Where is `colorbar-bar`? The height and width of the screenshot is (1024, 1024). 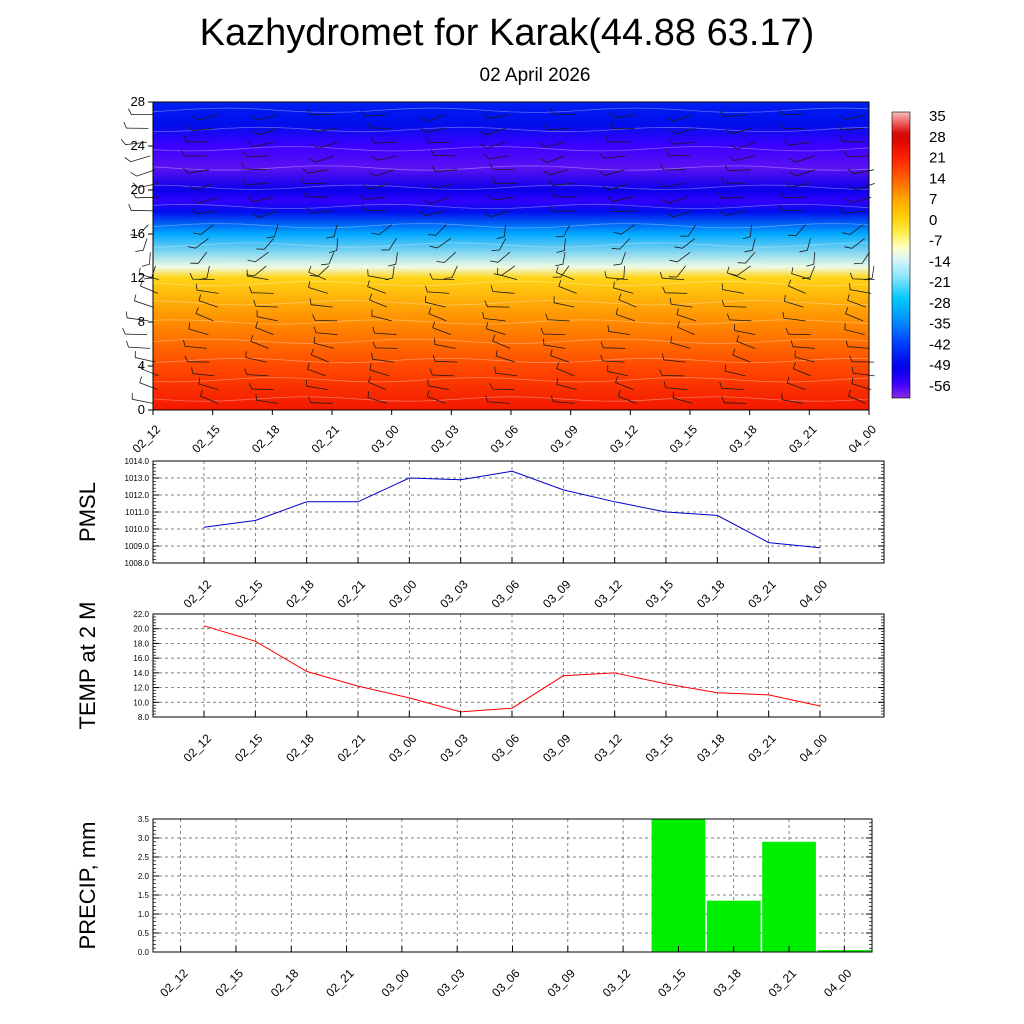 colorbar-bar is located at coordinates (901, 255).